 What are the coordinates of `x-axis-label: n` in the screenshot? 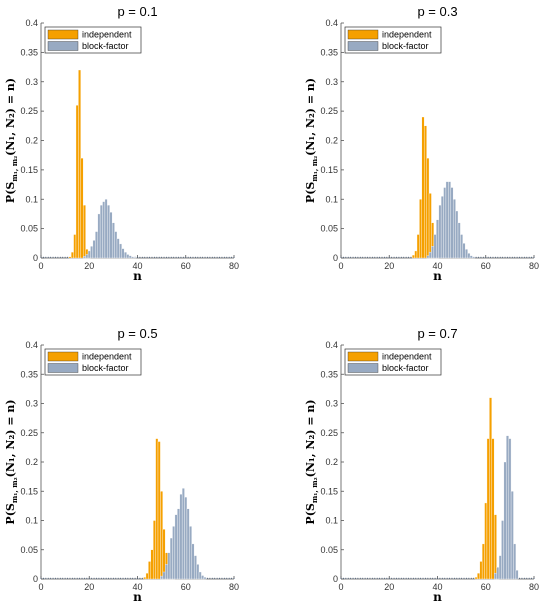 It's located at (437, 276).